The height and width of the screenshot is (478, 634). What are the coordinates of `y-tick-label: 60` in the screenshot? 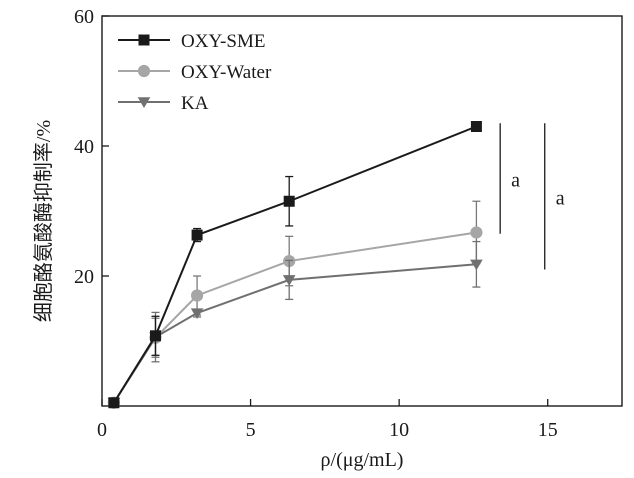 It's located at (84, 17).